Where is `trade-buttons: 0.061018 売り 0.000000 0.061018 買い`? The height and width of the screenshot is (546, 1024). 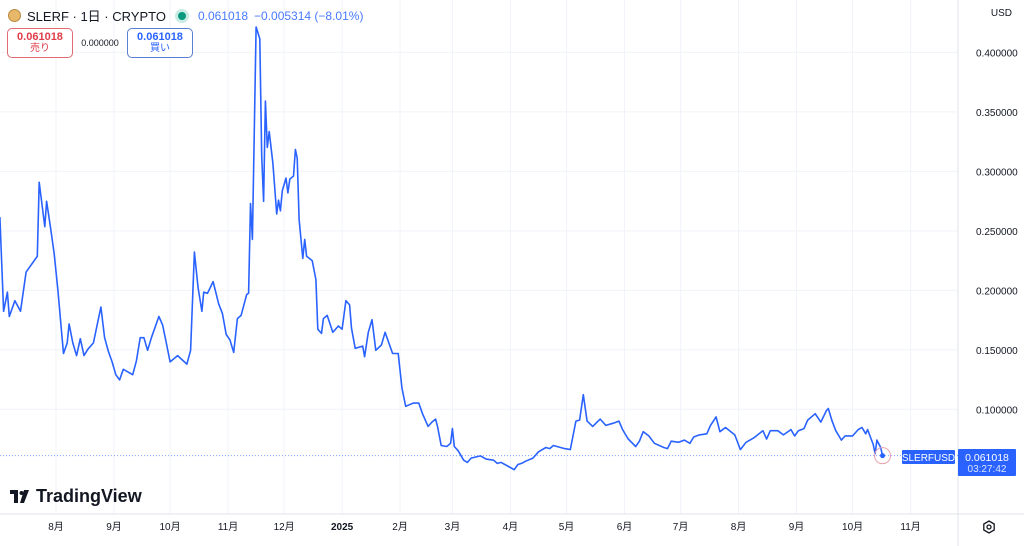
trade-buttons: 0.061018 売り 0.000000 0.061018 買い is located at coordinates (100, 43).